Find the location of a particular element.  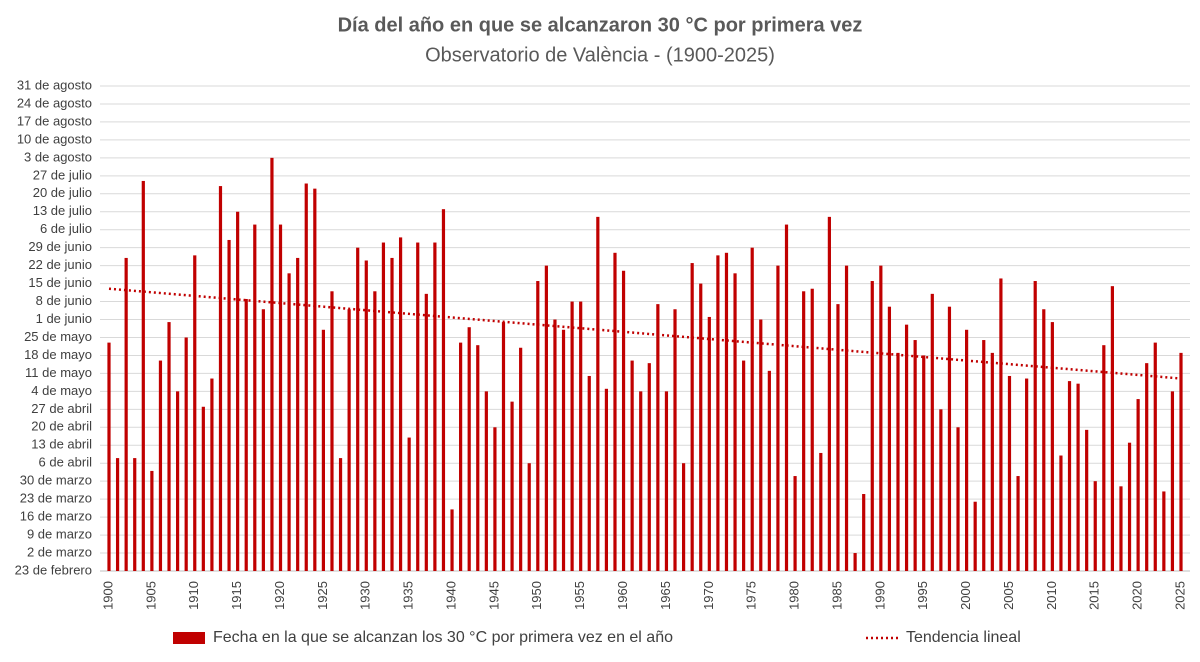

y-tick-label: 30 de marzo is located at coordinates (56, 480).